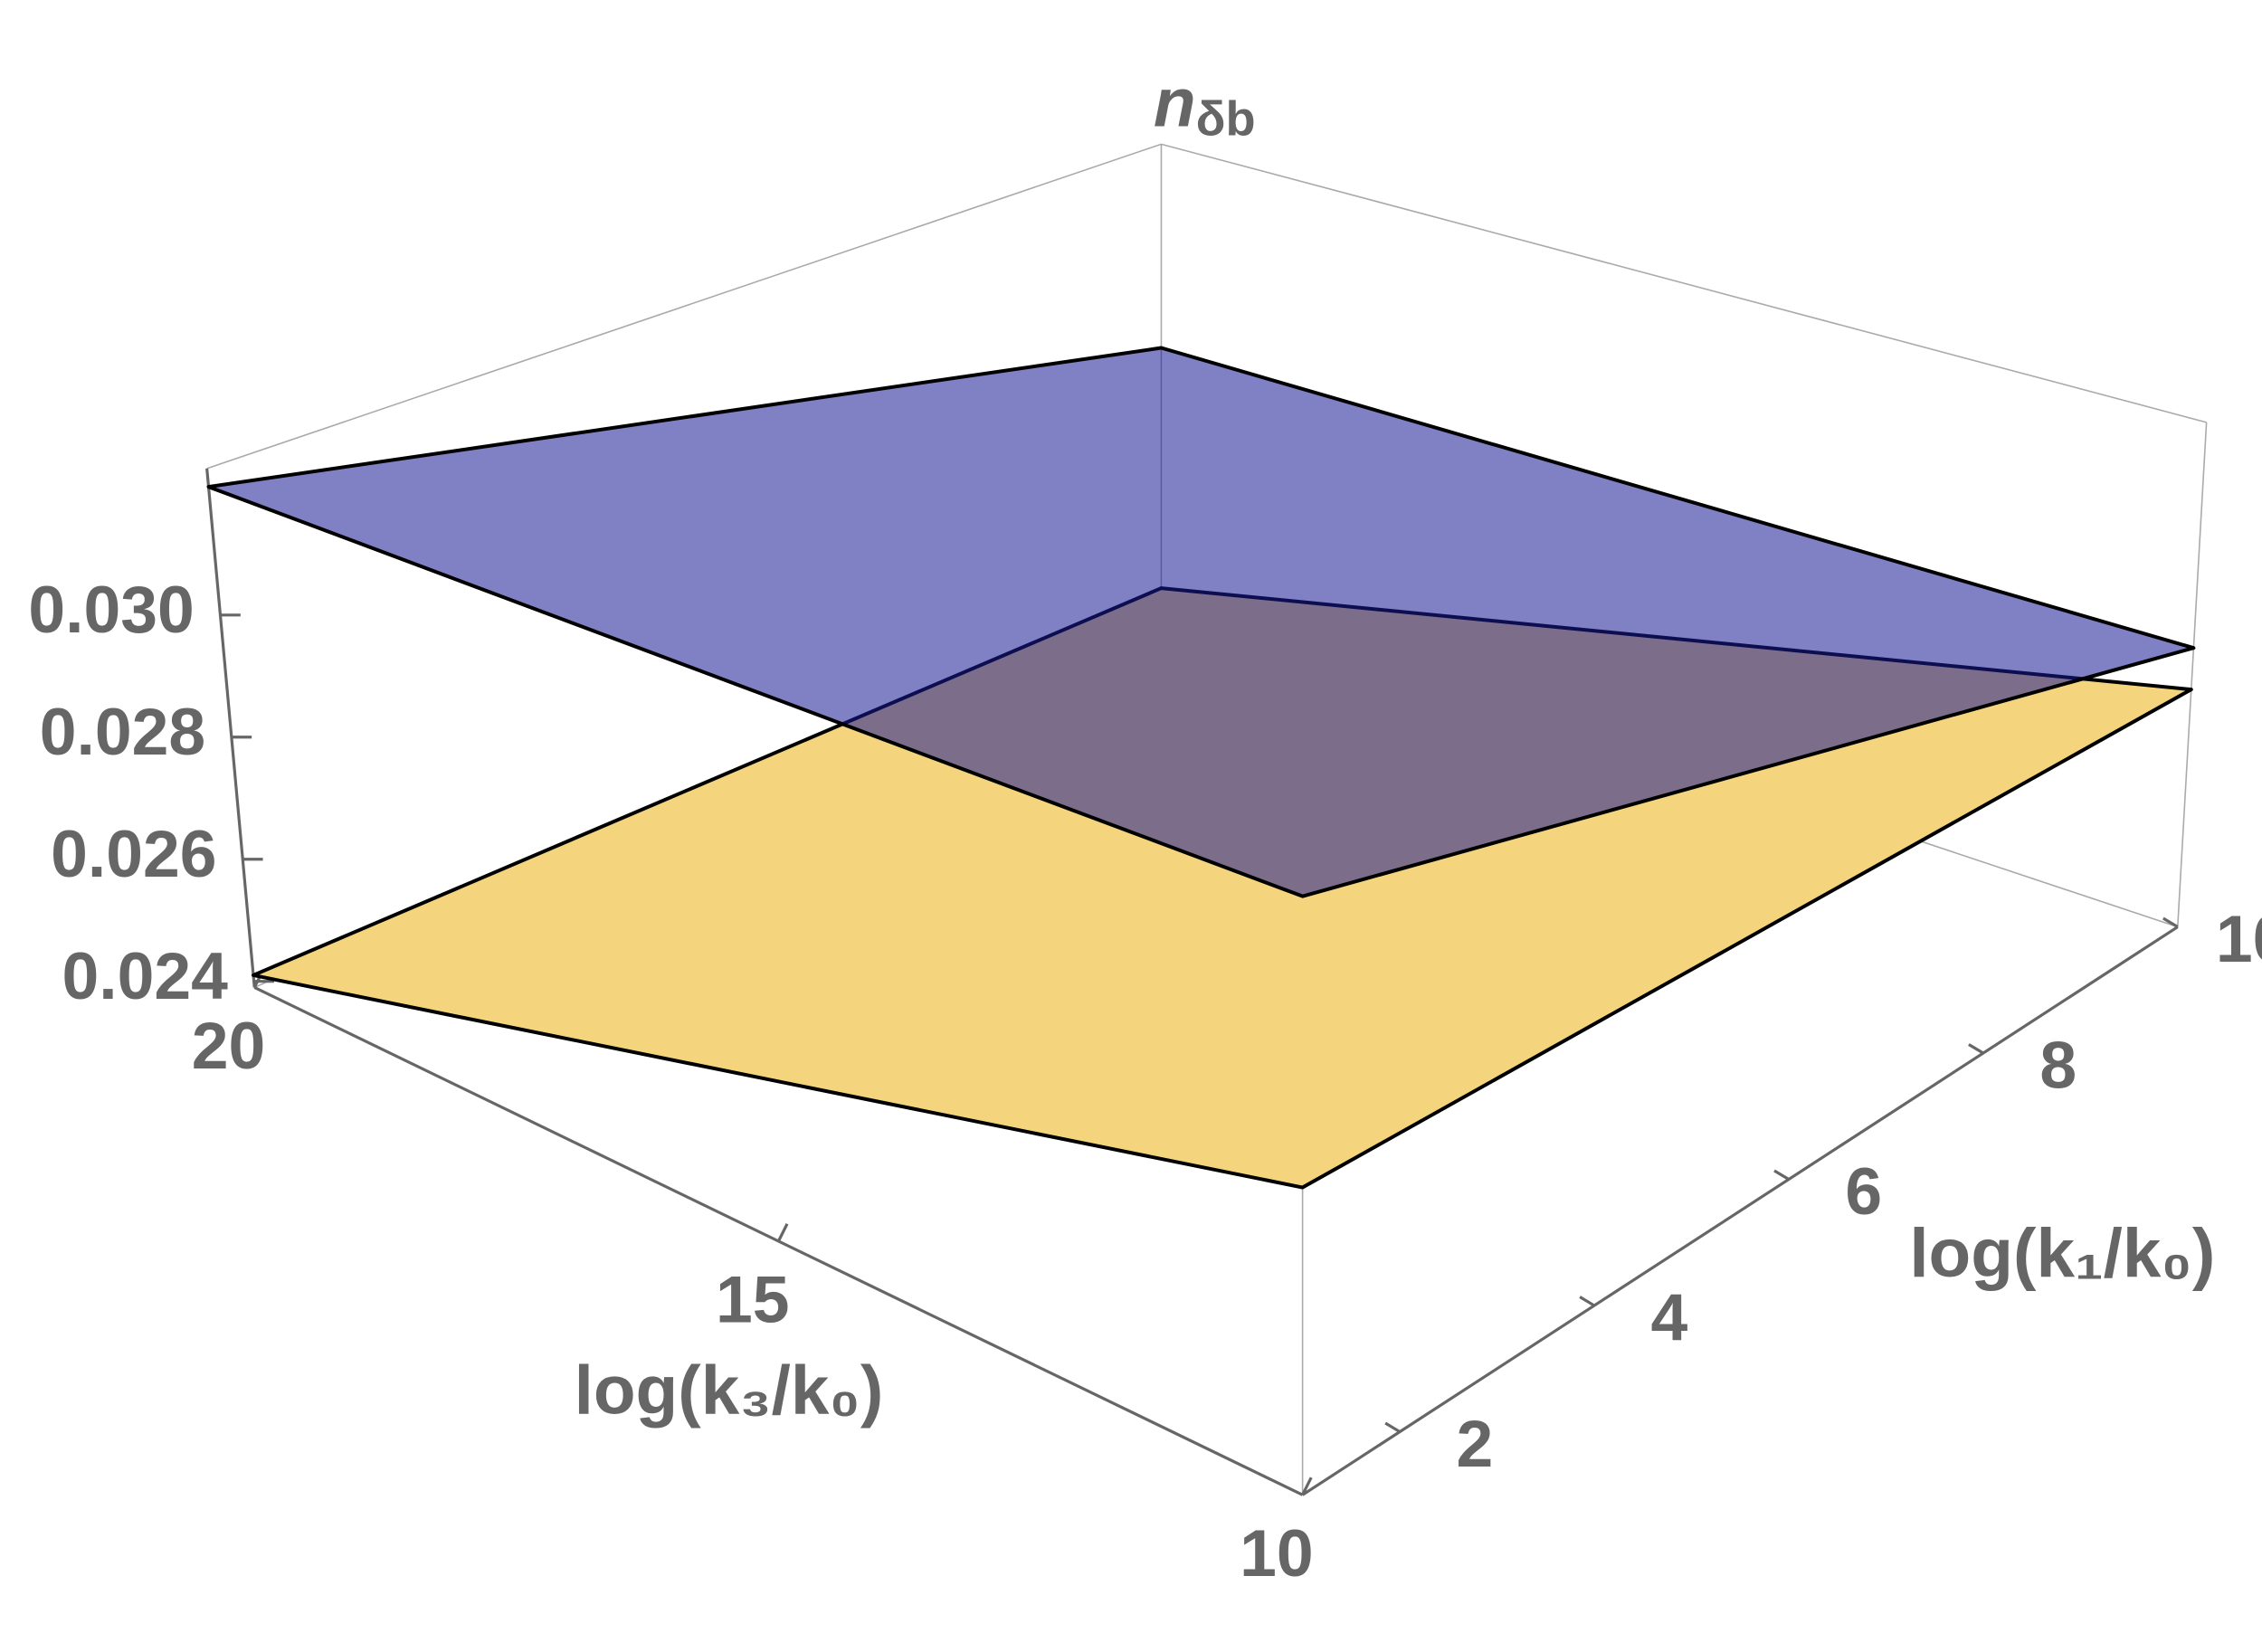 This screenshot has height=1652, width=2262. I want to click on z-axis-label: nδb, so click(1205, 106).